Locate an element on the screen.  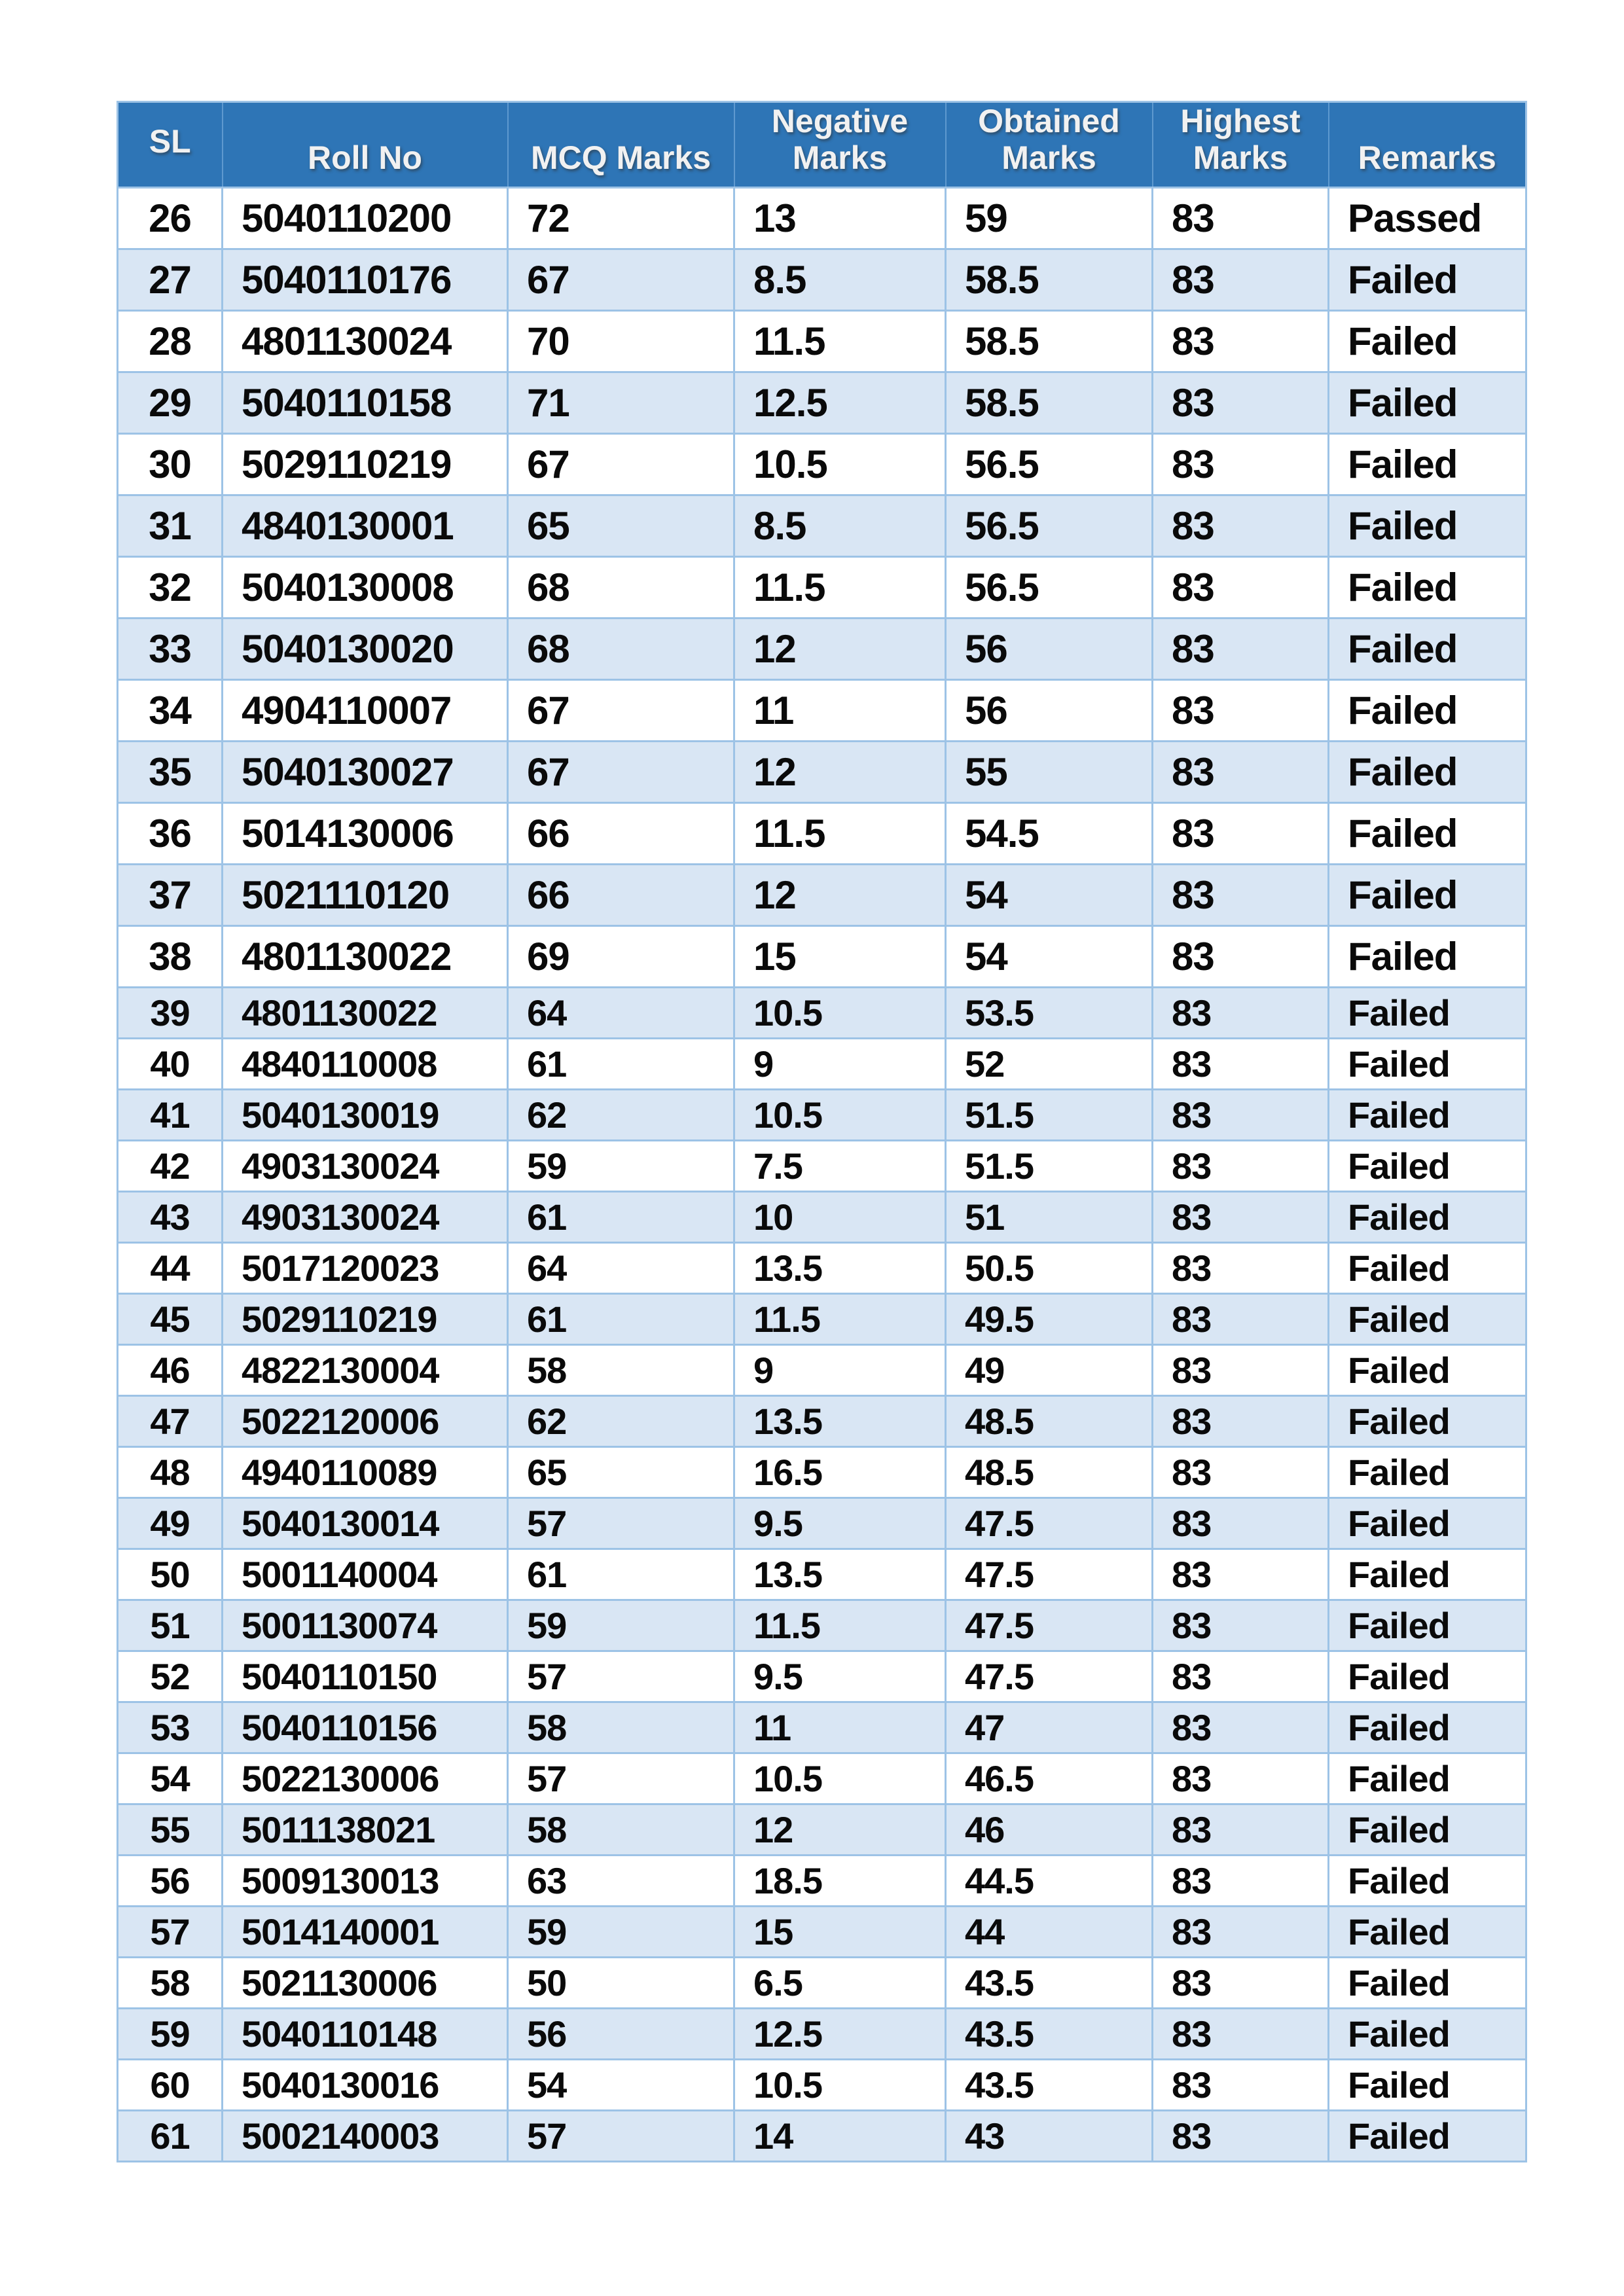
cell-mcq-marks: 58 is located at coordinates (621, 1727).